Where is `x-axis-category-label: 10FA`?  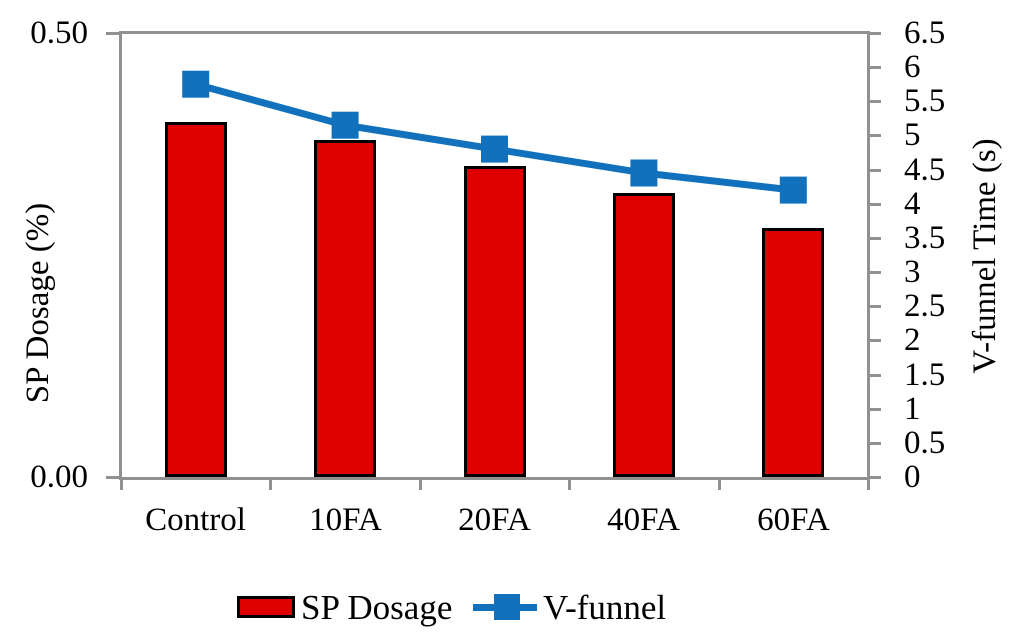
x-axis-category-label: 10FA is located at coordinates (345, 520).